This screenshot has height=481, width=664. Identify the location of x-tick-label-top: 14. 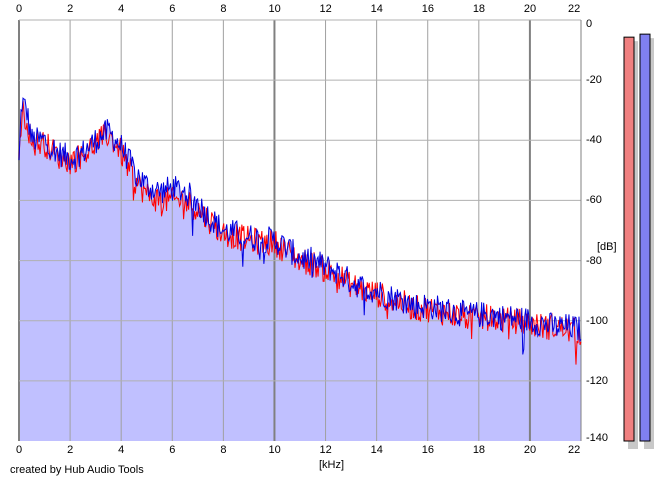
(376, 9).